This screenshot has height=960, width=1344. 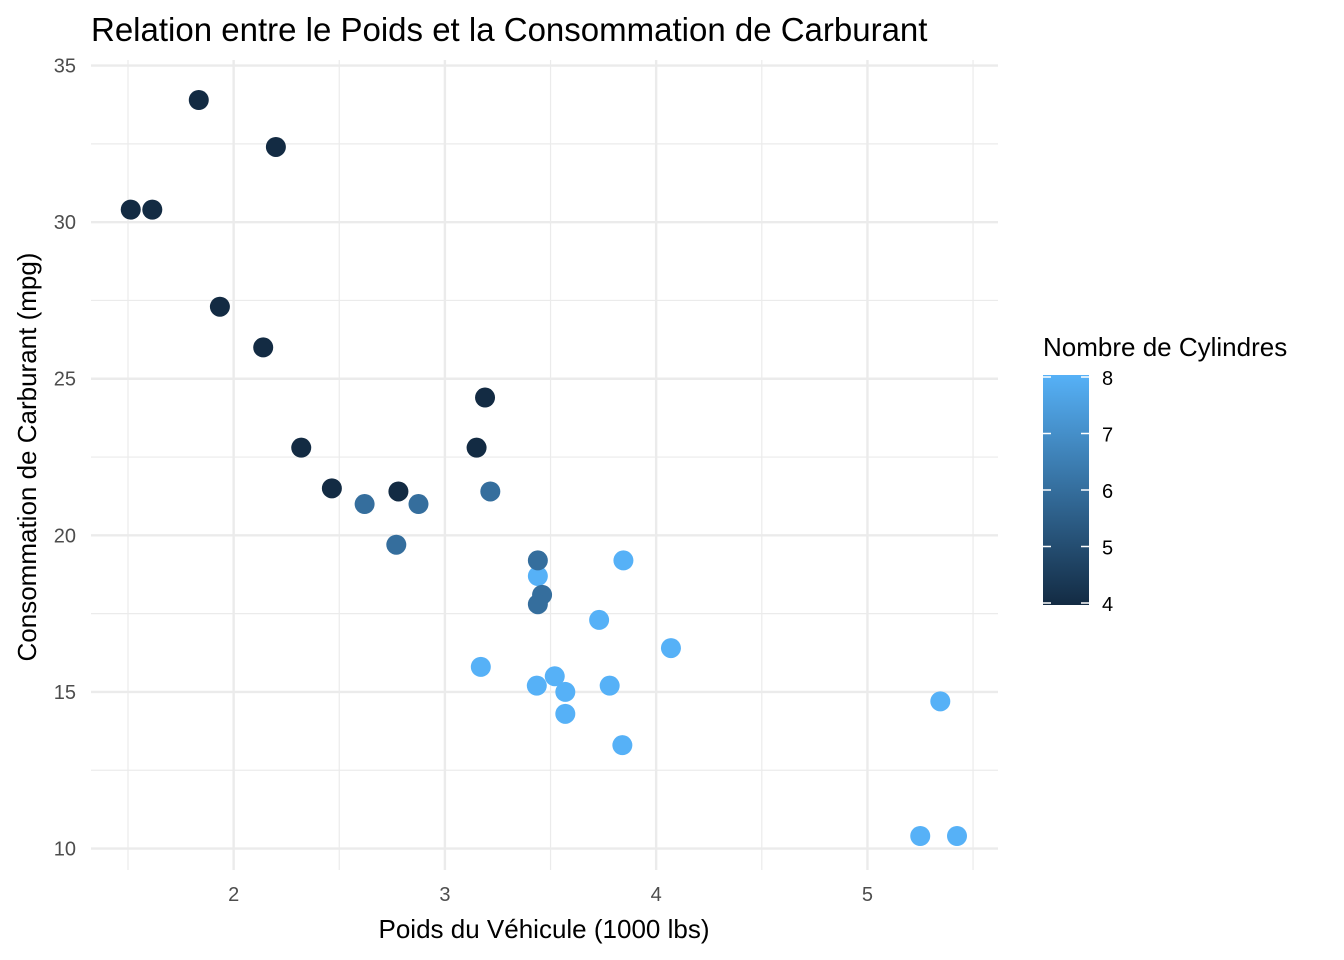 What do you see at coordinates (65, 380) in the screenshot?
I see `y-tick-label: 25` at bounding box center [65, 380].